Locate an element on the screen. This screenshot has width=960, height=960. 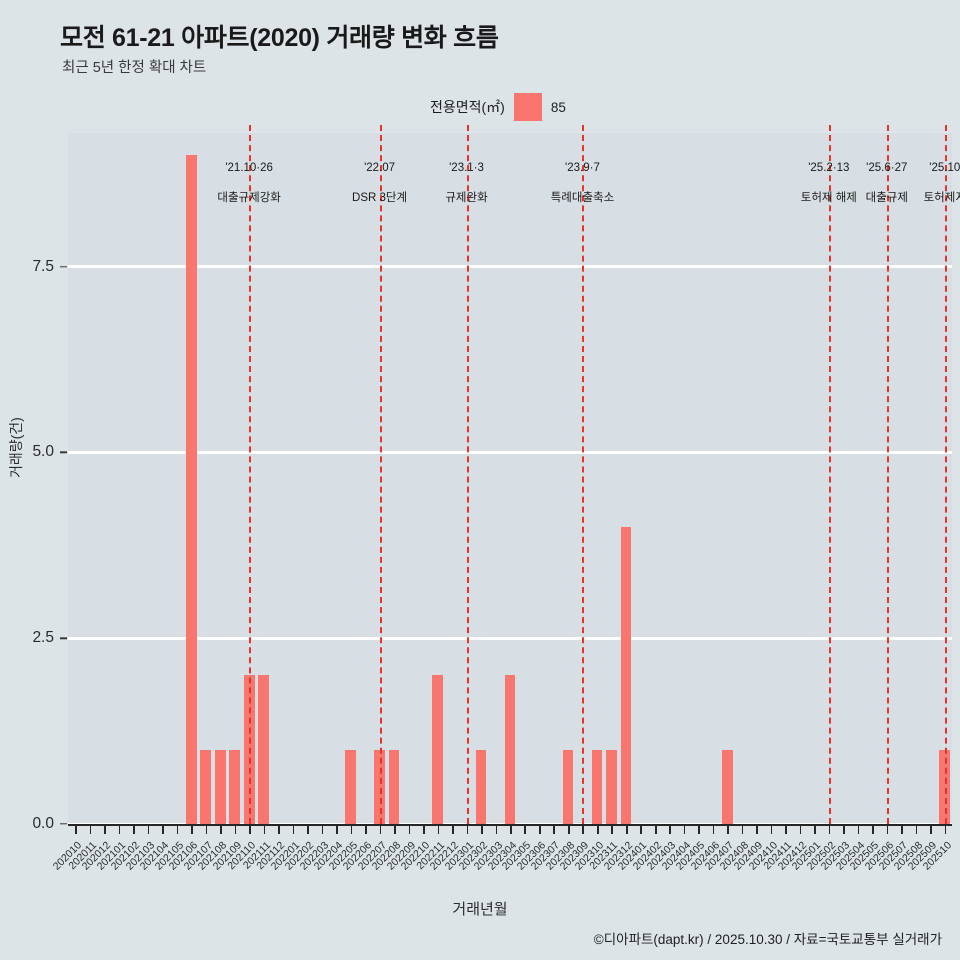
event-annotation-202502: '25.2·13 토허제 해제 is located at coordinates (829, 183).